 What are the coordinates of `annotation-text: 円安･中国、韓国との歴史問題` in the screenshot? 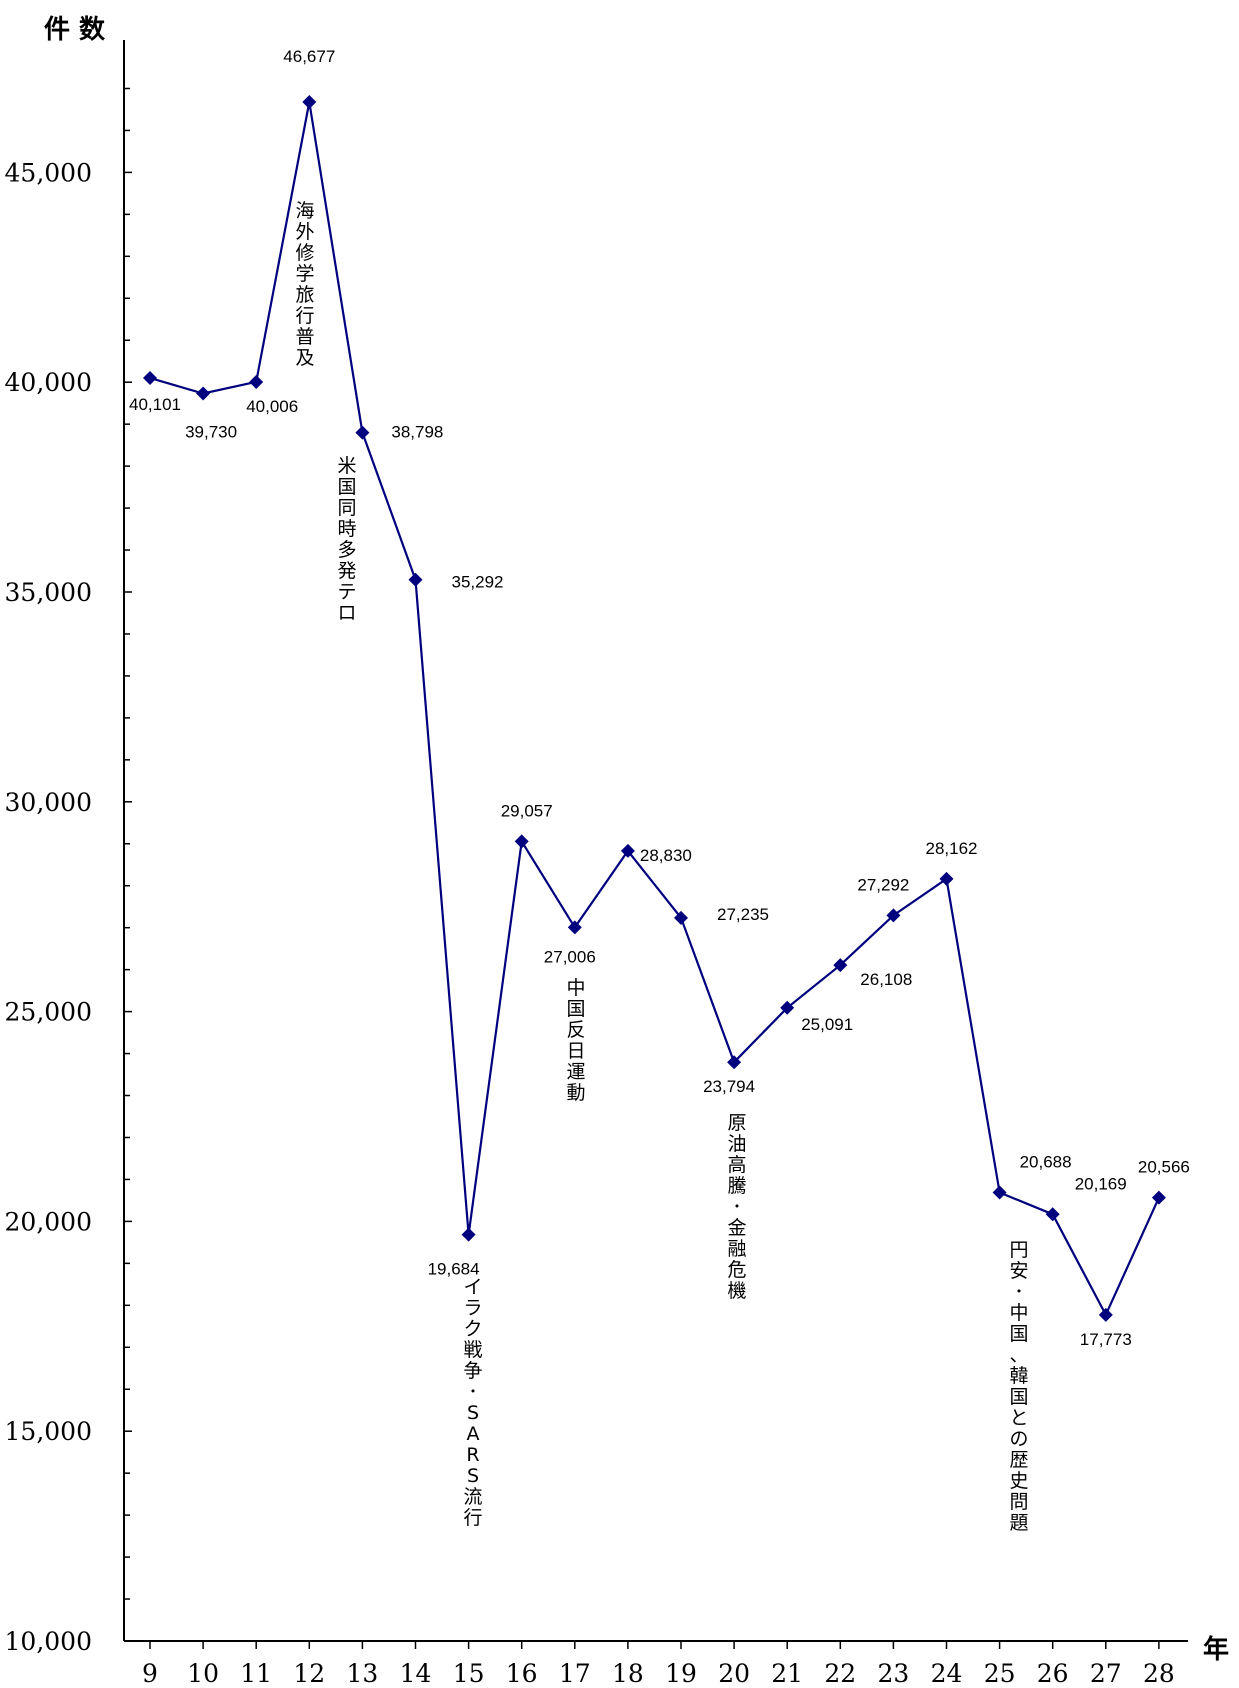 It's located at (1018, 1386).